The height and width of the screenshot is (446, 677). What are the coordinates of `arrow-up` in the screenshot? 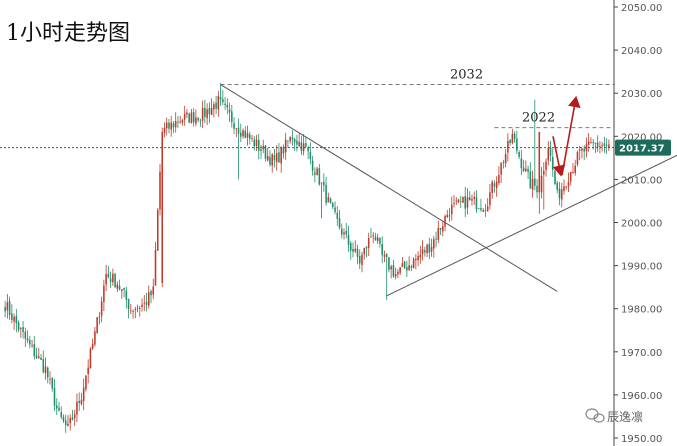 It's located at (571, 135).